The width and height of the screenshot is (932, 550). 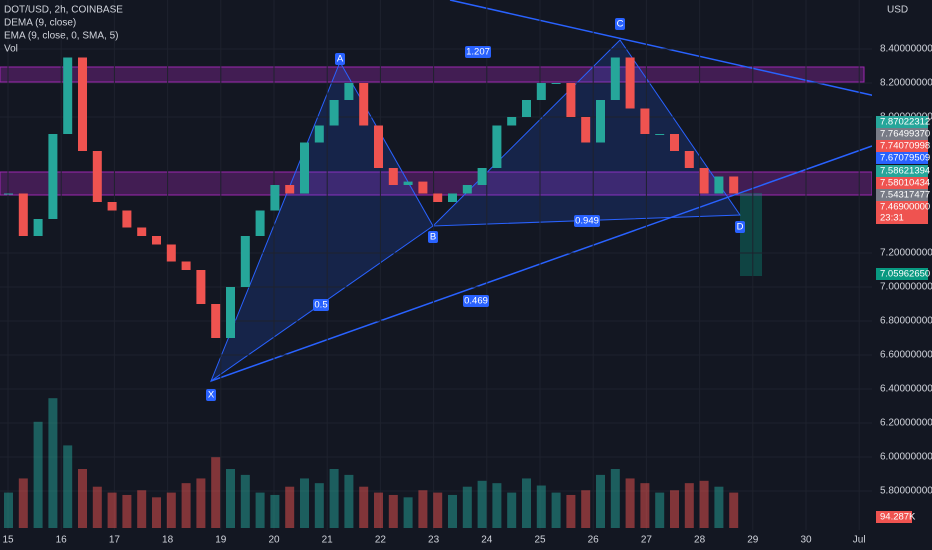 I want to click on time-label: 27, so click(x=647, y=540).